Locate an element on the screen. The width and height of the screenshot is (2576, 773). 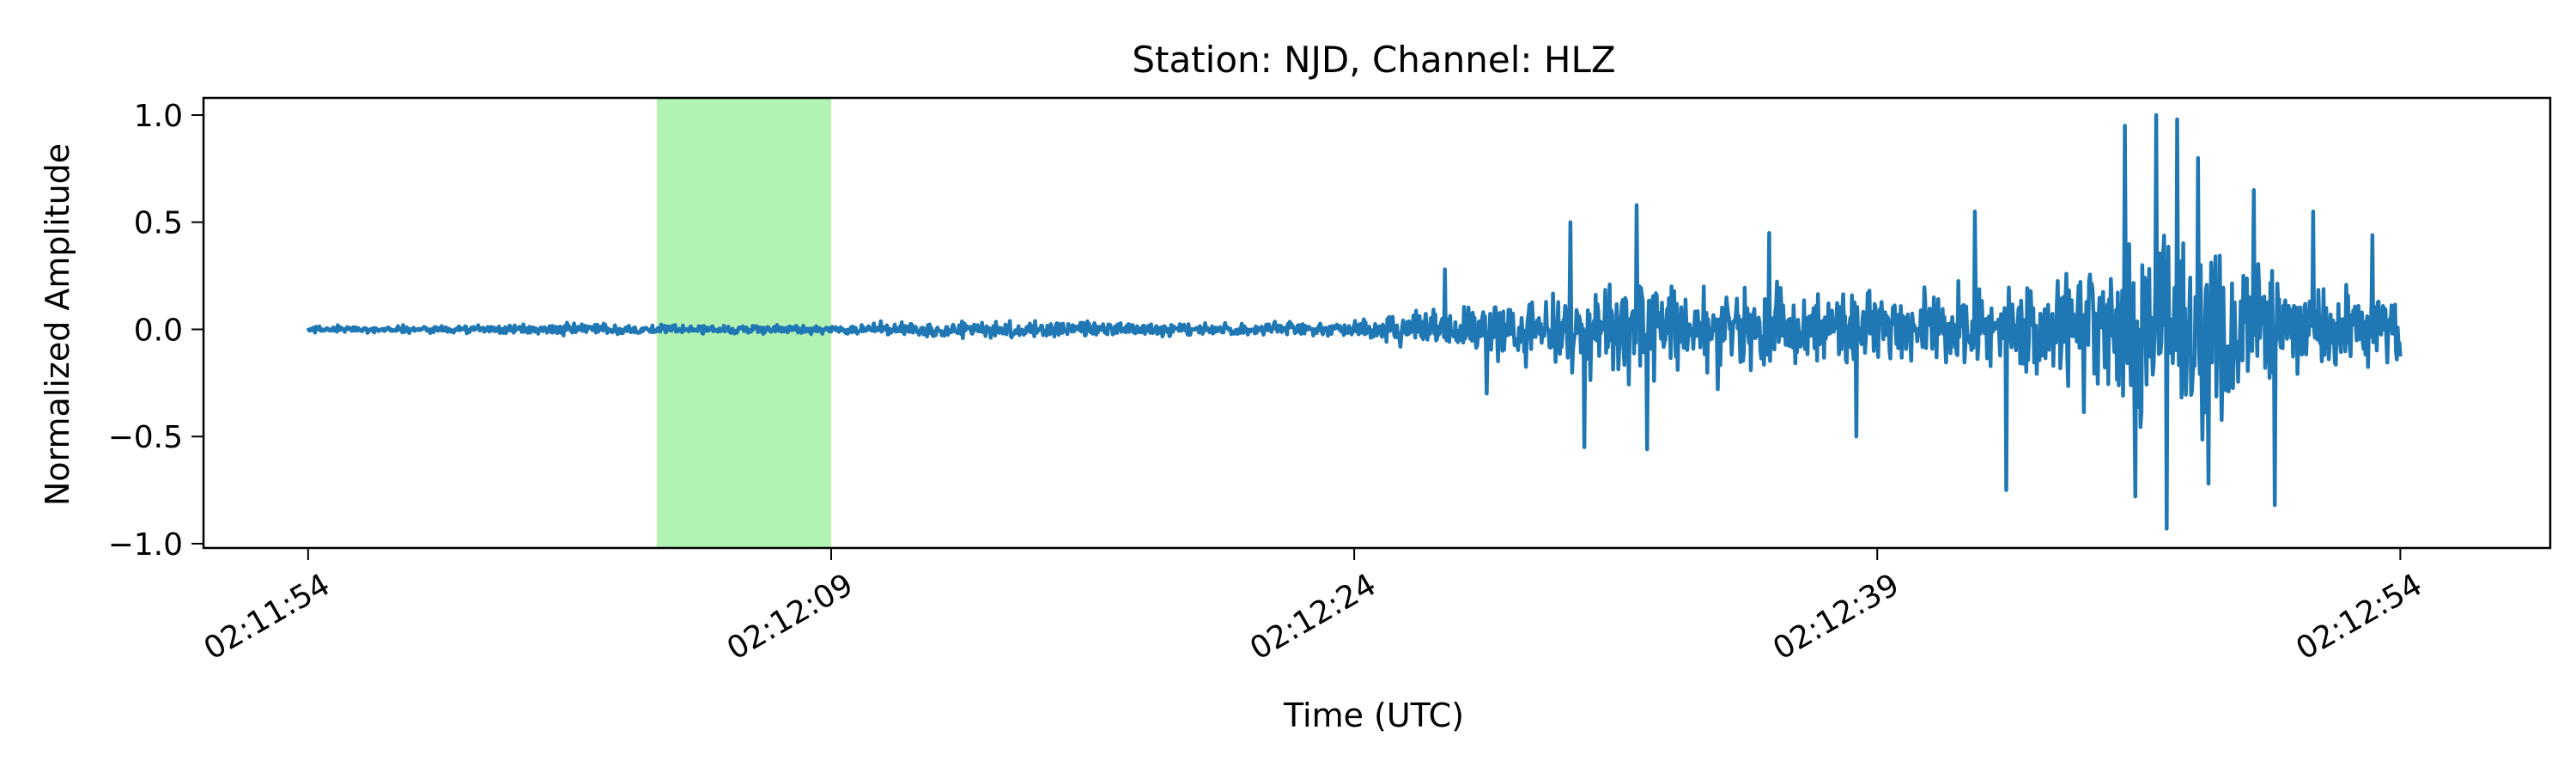
y-tick-label: 0.0 is located at coordinates (159, 330).